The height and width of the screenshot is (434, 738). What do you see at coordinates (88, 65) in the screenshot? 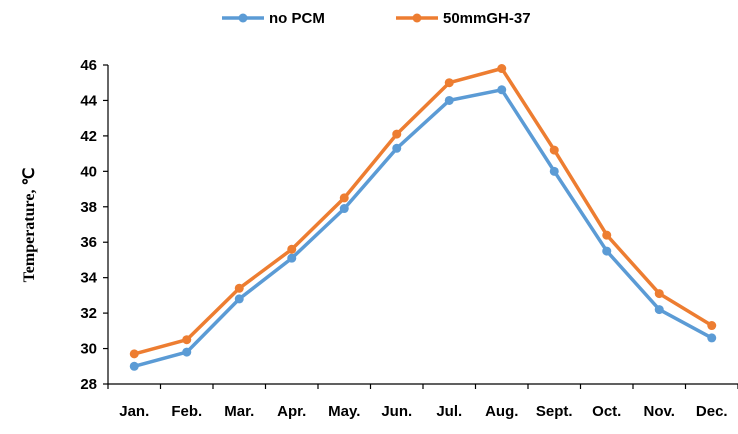
I see `y-tick-label: 46` at bounding box center [88, 65].